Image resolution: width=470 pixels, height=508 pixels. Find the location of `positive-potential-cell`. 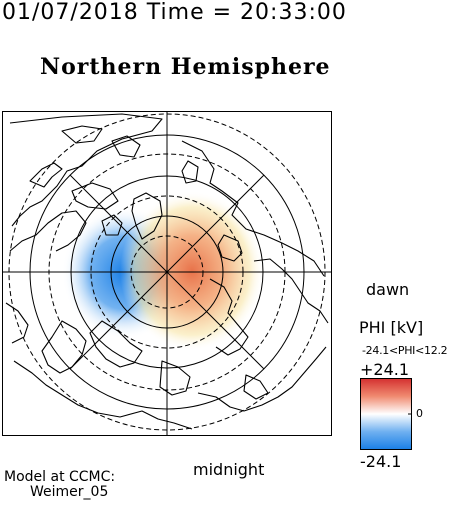

positive-potential-cell is located at coordinates (192, 271).